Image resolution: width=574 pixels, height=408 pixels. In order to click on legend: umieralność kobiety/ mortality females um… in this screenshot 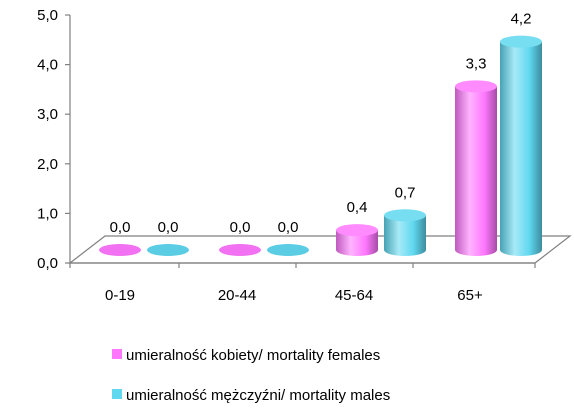, I will do `click(251, 375)`.